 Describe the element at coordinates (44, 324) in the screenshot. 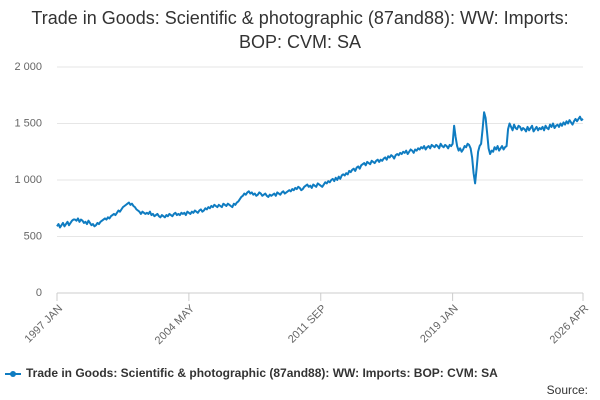

I see `x-tick-label: 1997 JAN` at that location.